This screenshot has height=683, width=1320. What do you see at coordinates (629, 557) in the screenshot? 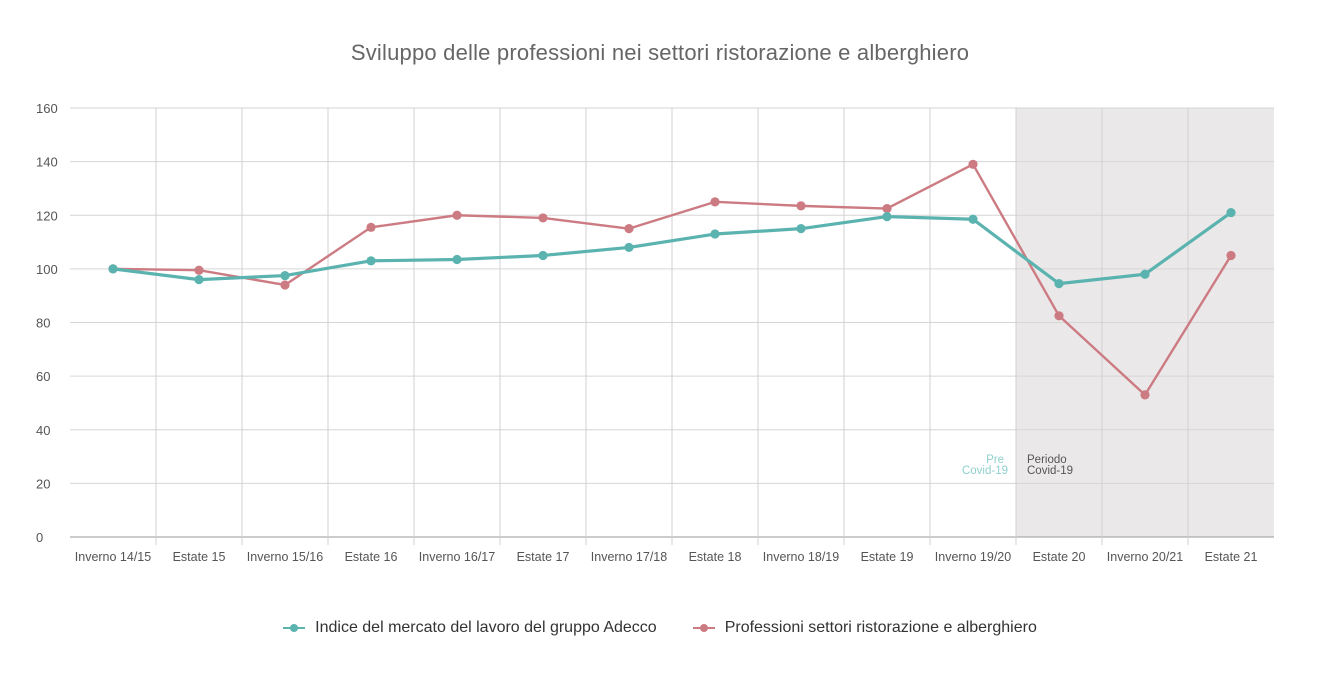
I see `x-tick-label: Inverno 17/18` at bounding box center [629, 557].